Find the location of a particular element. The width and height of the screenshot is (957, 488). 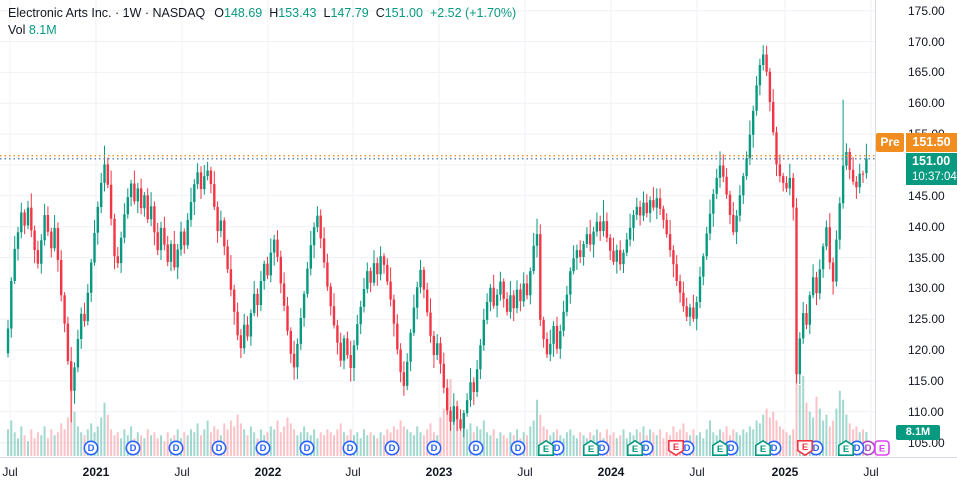

volume-label: Vol is located at coordinates (17, 30).